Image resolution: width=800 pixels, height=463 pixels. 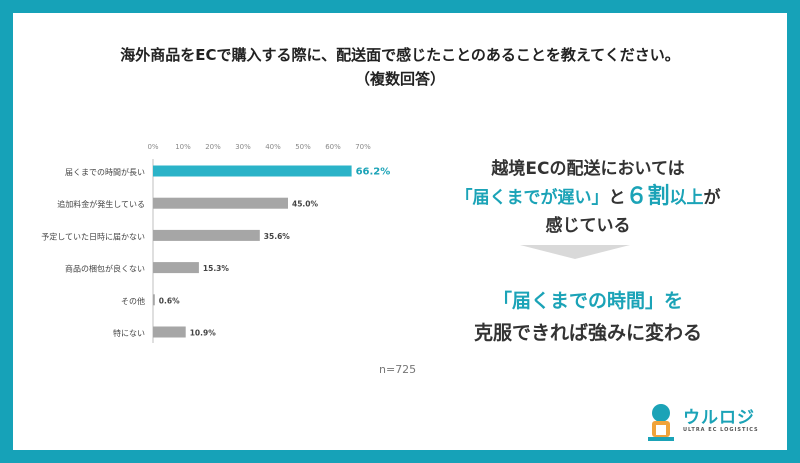 What do you see at coordinates (373, 172) in the screenshot?
I see `value-label: 66.2%` at bounding box center [373, 172].